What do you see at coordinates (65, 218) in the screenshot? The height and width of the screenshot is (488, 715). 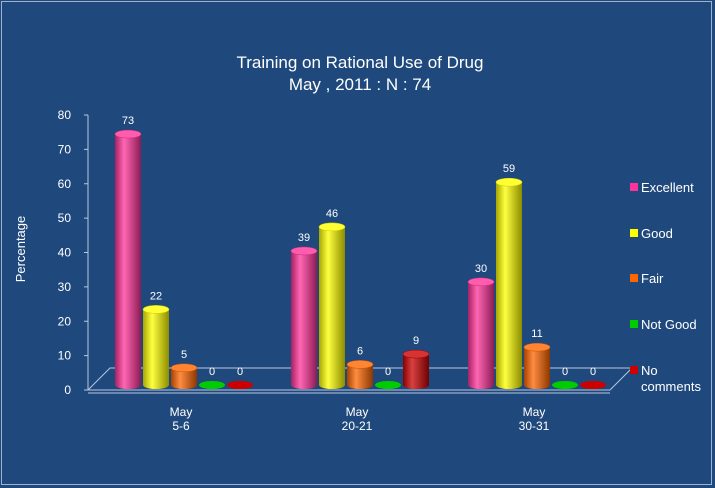 I see `y-tick-label: 50` at bounding box center [65, 218].